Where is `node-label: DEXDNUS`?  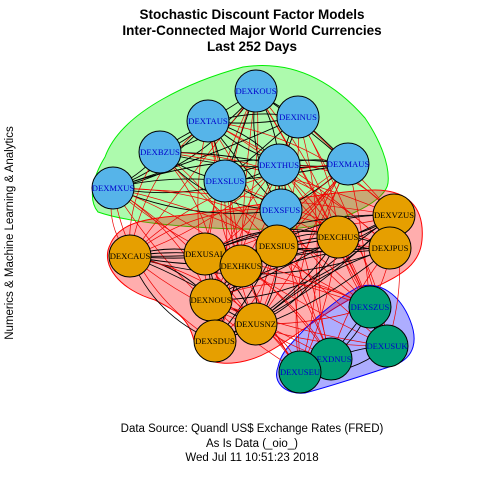 node-label: DEXDNUS is located at coordinates (330, 359).